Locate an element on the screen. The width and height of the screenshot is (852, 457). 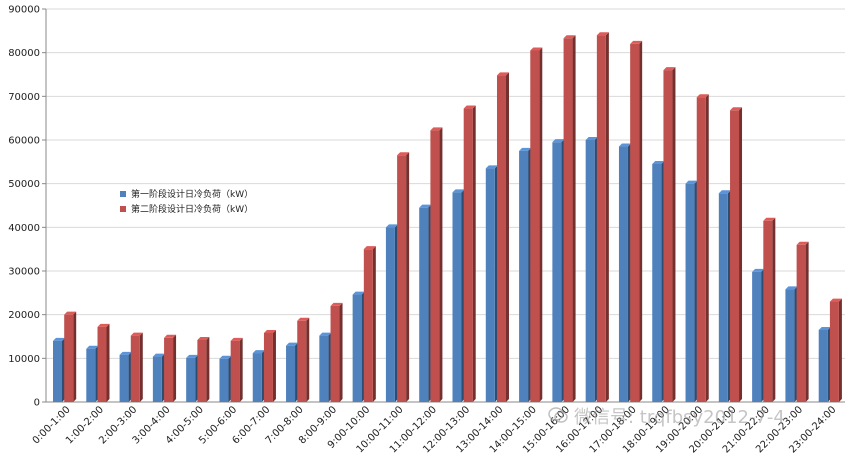
bar-1-17:00-18:00 is located at coordinates (624, 273).